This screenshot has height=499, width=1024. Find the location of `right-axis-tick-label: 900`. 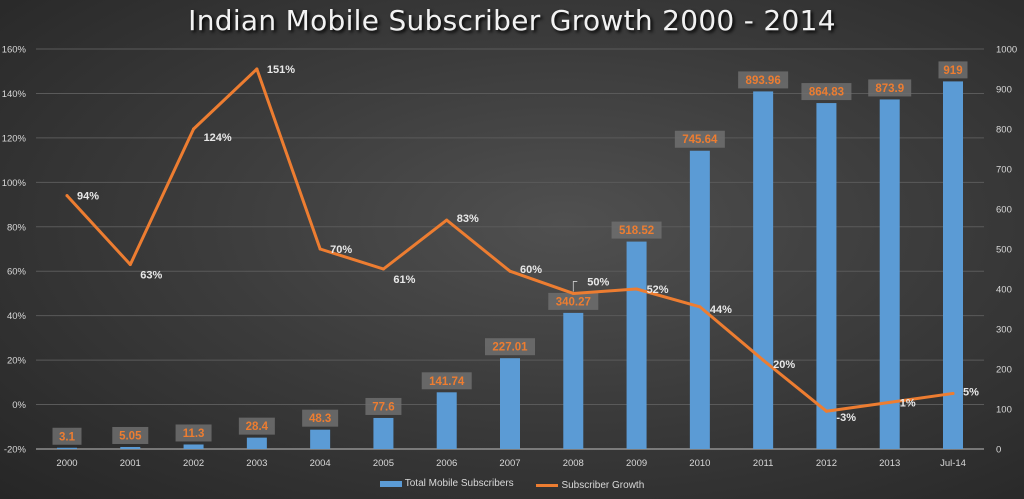

right-axis-tick-label: 900 is located at coordinates (1004, 90).